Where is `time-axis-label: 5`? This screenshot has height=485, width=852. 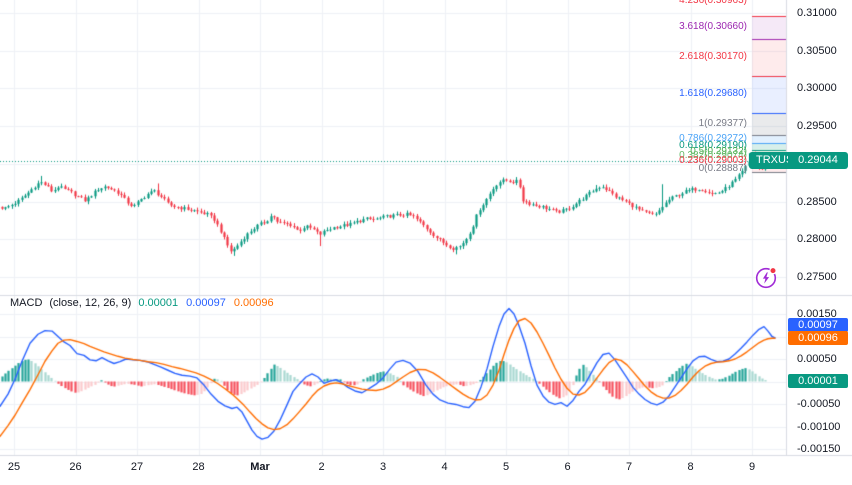
time-axis-label: 5 is located at coordinates (506, 467).